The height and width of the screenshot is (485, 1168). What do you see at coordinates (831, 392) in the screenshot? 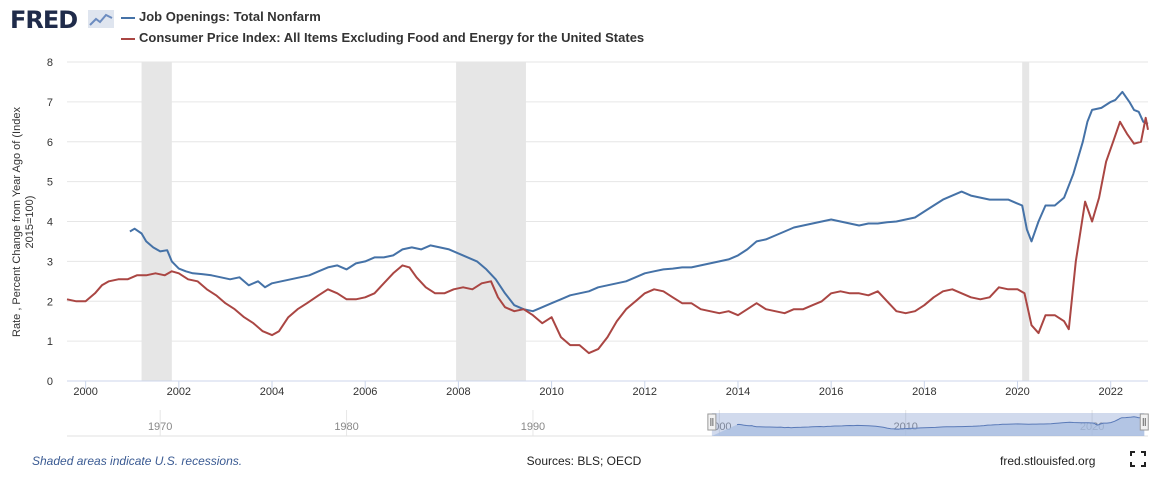
I see `x-tick-label: 2016` at bounding box center [831, 392].